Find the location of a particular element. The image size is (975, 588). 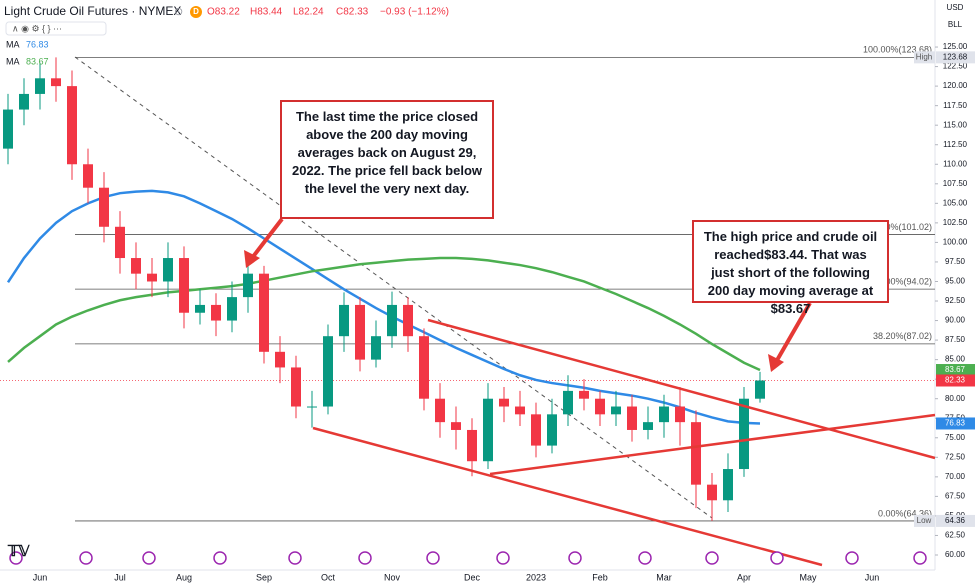

x-tick-label: Dec is located at coordinates (472, 577).